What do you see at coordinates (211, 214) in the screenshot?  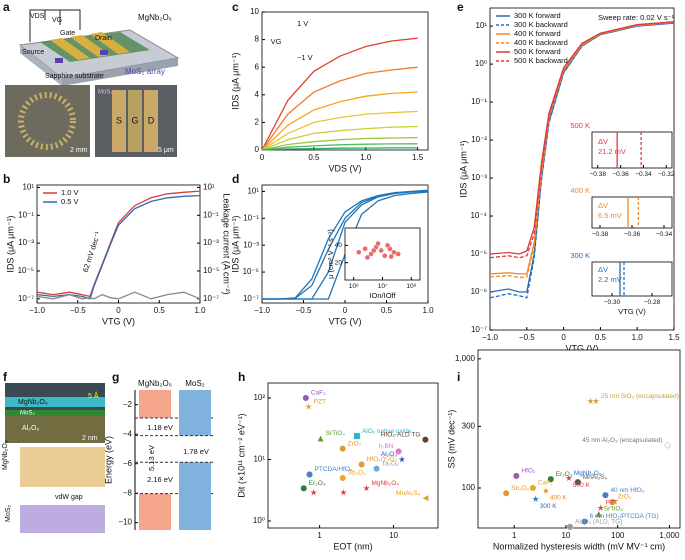 I see `y2-tick-label: 10⁻¹` at bounding box center [211, 214].